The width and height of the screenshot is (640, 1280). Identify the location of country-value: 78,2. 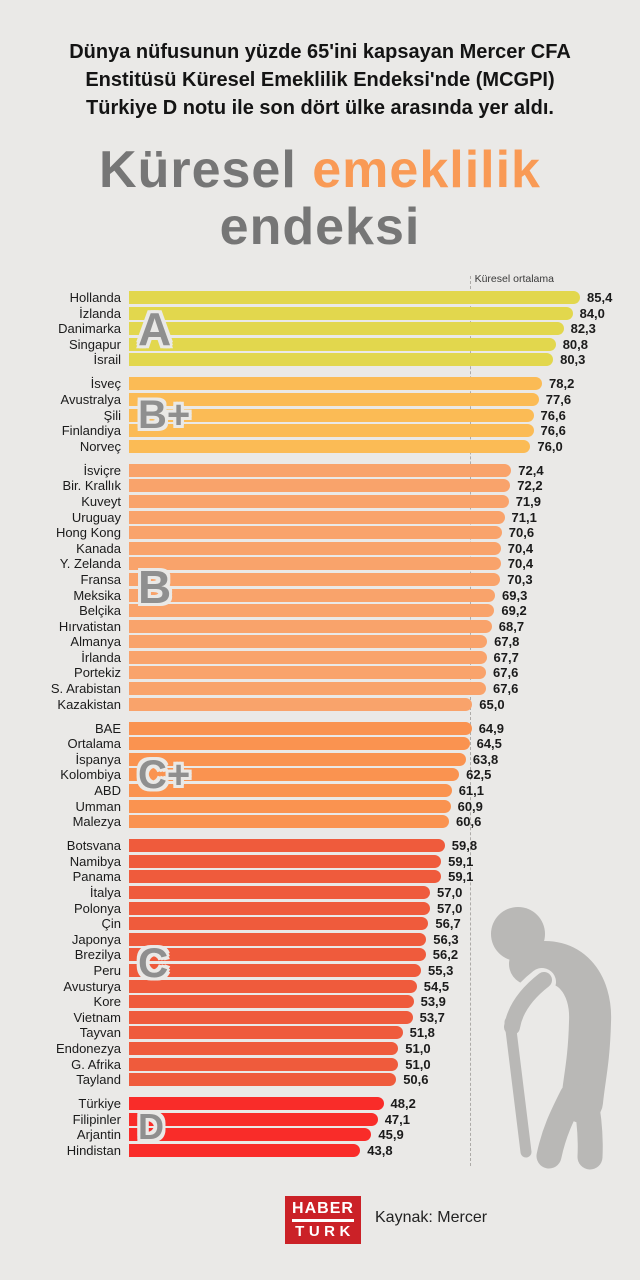
(562, 384).